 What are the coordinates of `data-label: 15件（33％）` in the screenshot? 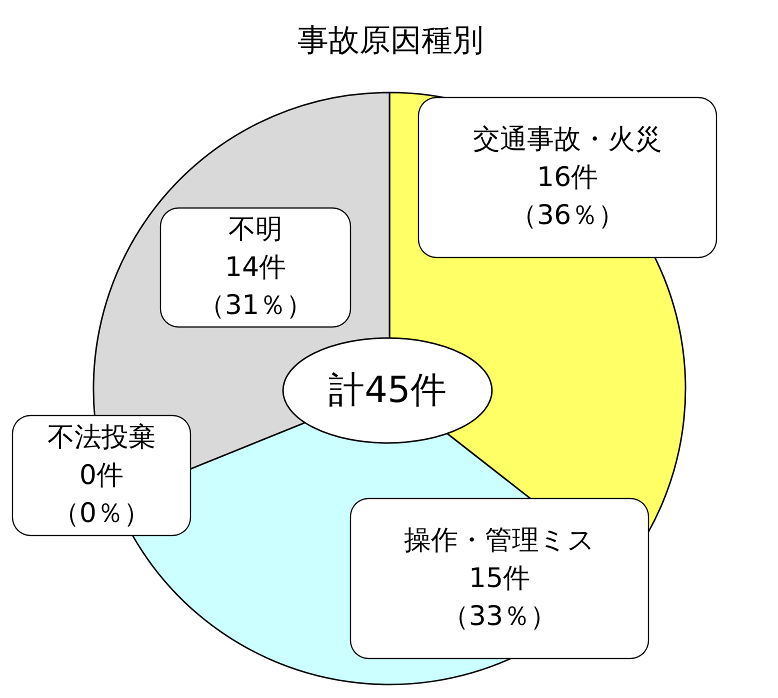 It's located at (500, 597).